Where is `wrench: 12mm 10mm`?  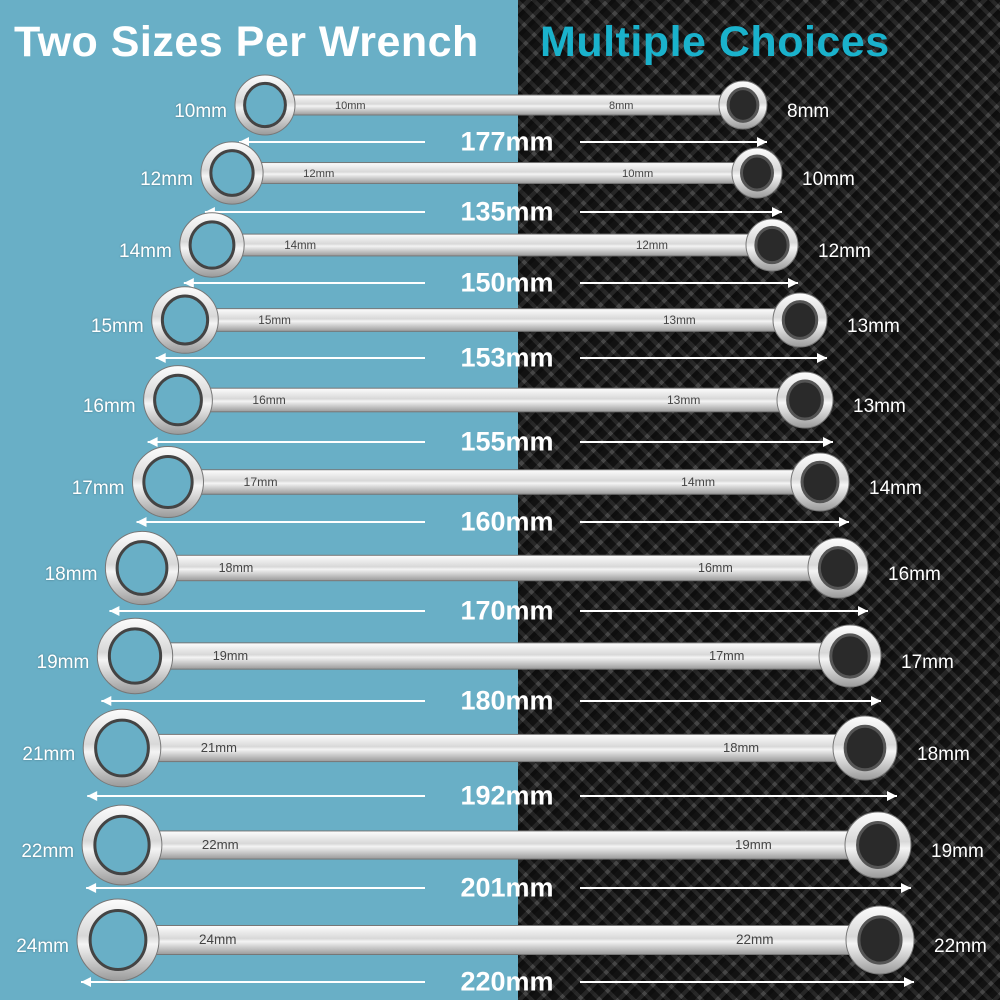 wrench: 12mm 10mm is located at coordinates (491, 173).